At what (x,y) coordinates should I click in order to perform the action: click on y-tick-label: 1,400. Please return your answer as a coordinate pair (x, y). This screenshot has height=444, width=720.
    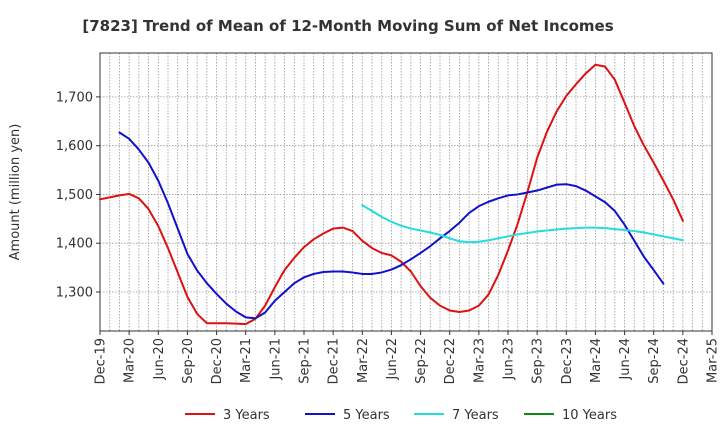
    Looking at the image, I should click on (74, 244).